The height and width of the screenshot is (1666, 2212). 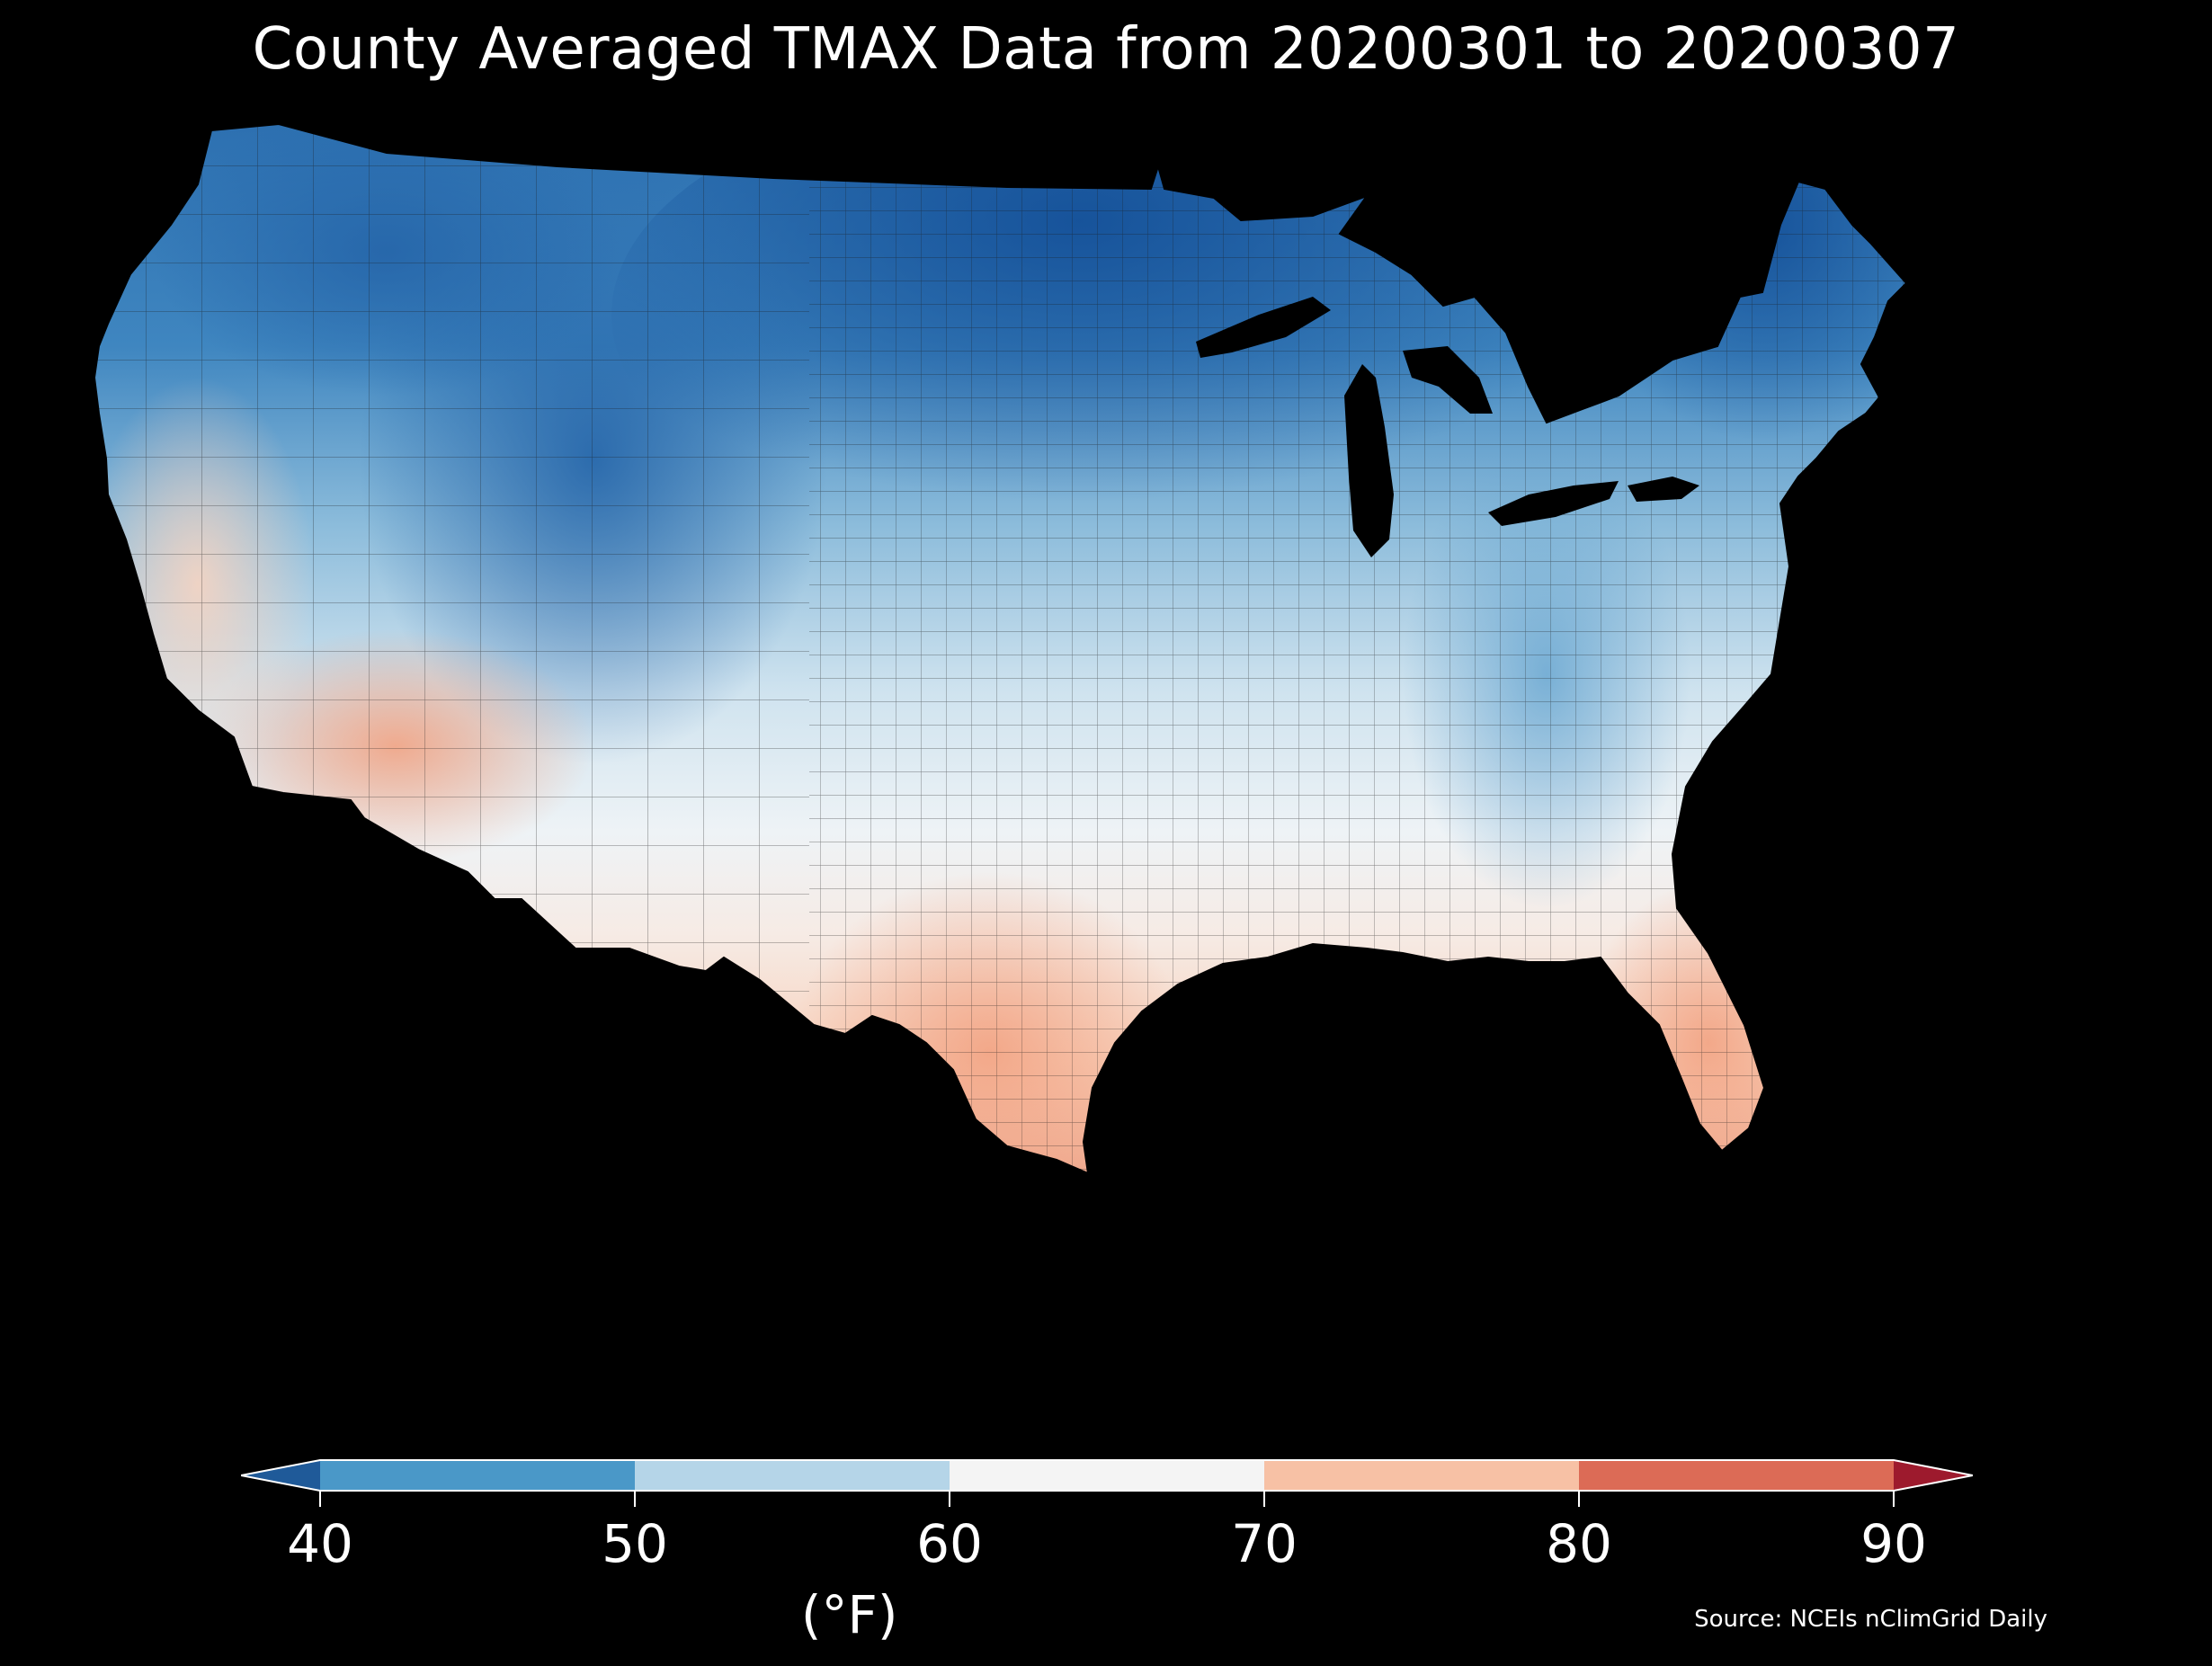 I want to click on colorbar-tick-label: 90, so click(x=1893, y=1543).